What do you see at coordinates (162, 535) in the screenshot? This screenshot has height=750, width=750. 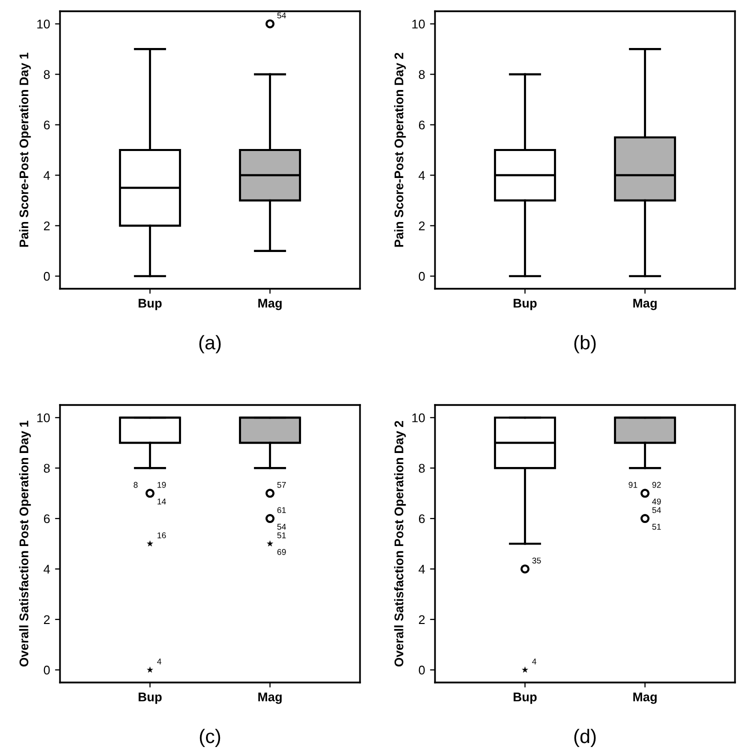 I see `annotation: 16` at bounding box center [162, 535].